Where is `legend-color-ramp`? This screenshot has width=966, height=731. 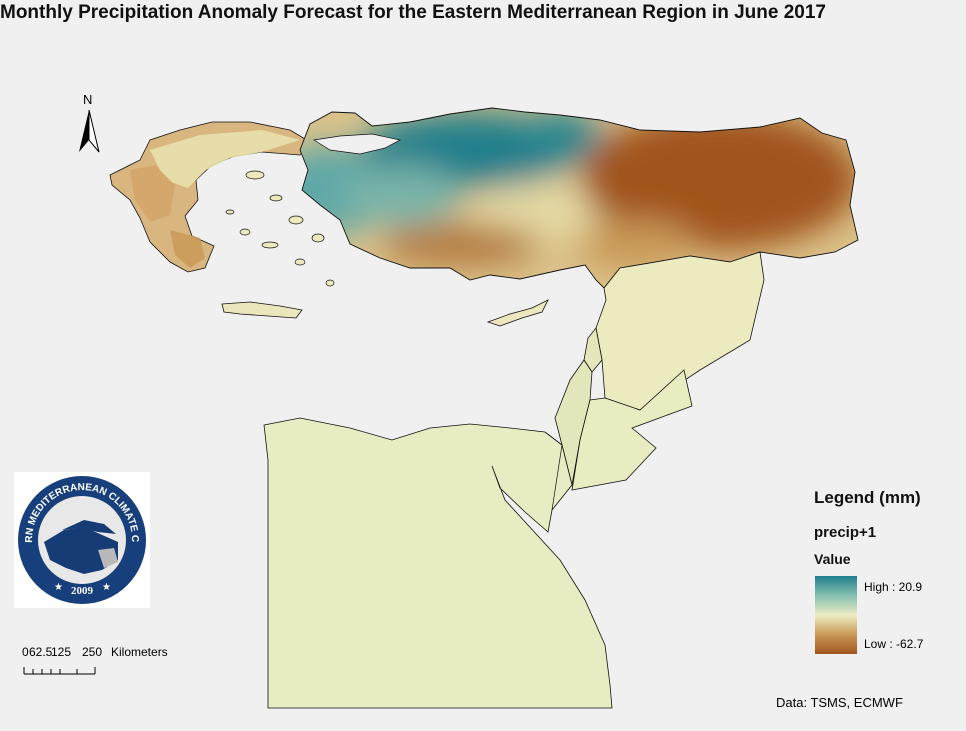
legend-color-ramp is located at coordinates (836, 615).